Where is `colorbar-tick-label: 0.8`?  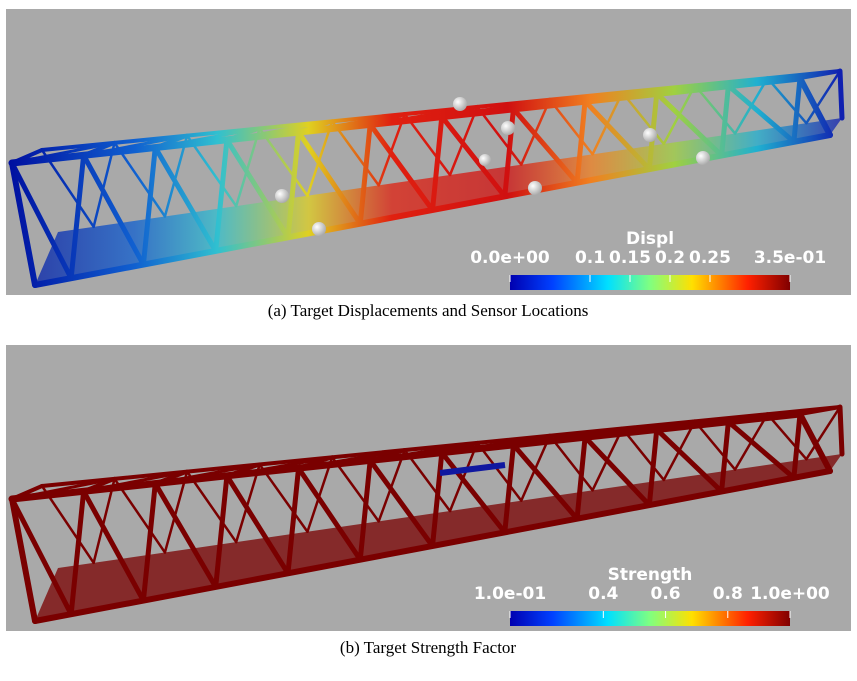 colorbar-tick-label: 0.8 is located at coordinates (728, 594).